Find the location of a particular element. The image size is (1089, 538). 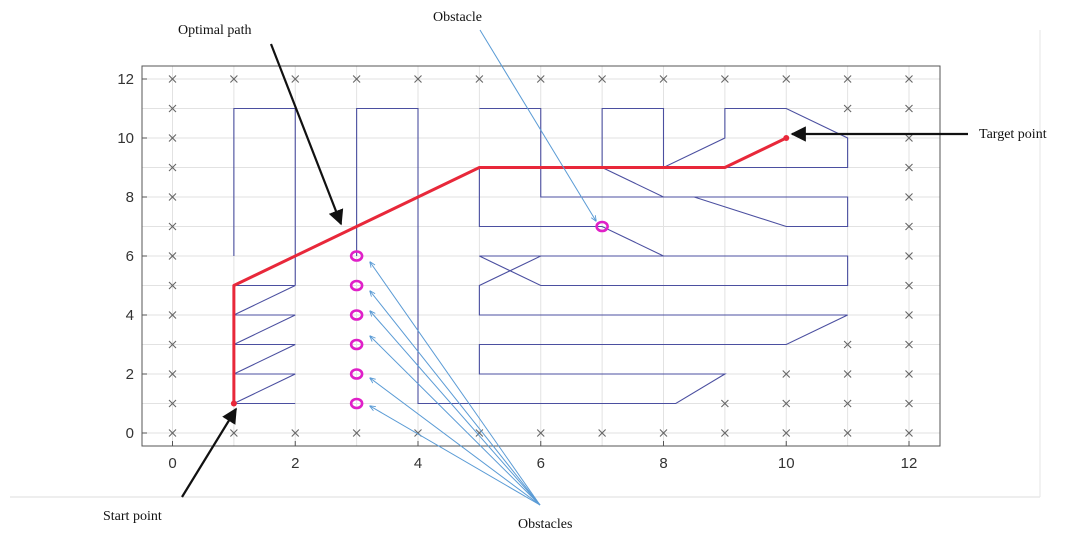

x-tick-label-0: 0 is located at coordinates (172, 463).